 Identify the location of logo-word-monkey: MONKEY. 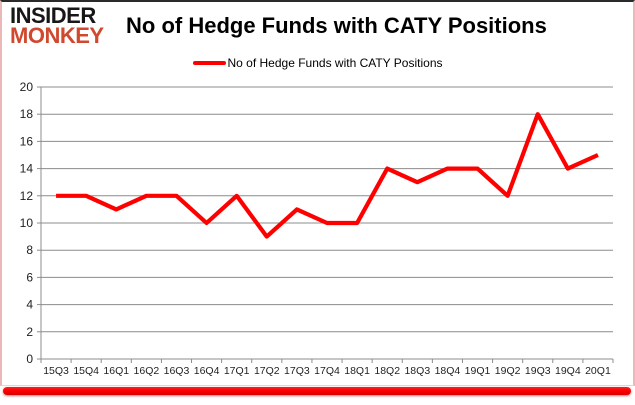
(57, 36).